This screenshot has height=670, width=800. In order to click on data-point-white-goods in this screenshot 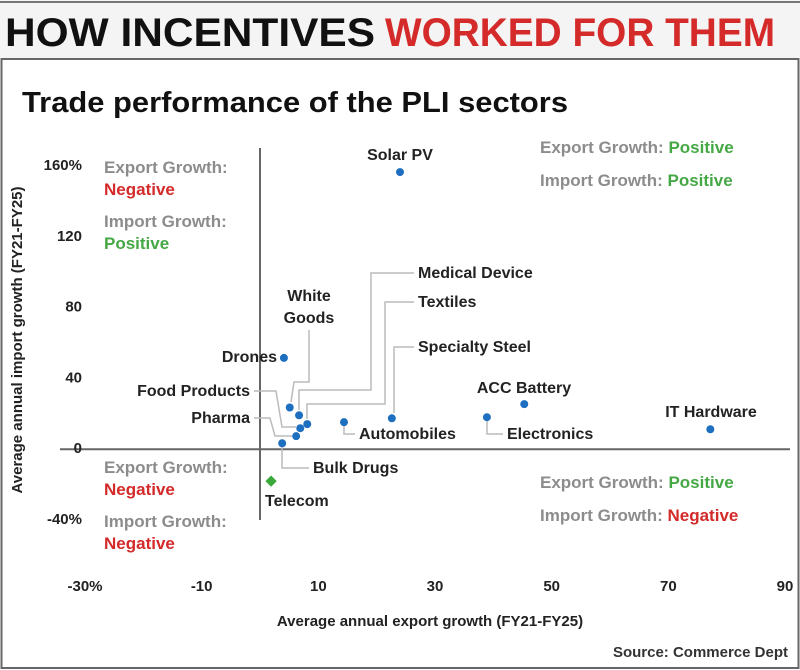, I will do `click(289, 407)`.